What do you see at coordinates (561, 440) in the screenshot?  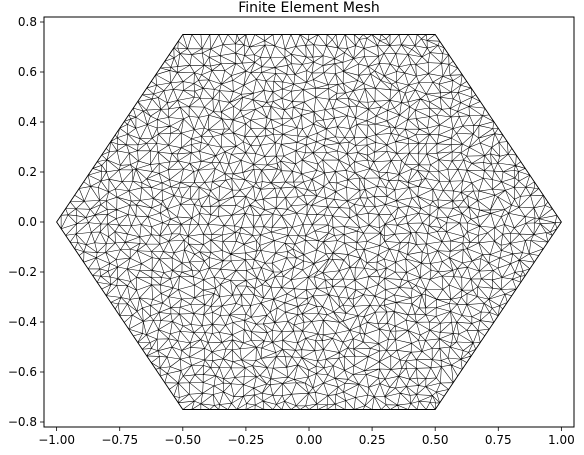 I see `x-tick-label: 1.00` at bounding box center [561, 440].